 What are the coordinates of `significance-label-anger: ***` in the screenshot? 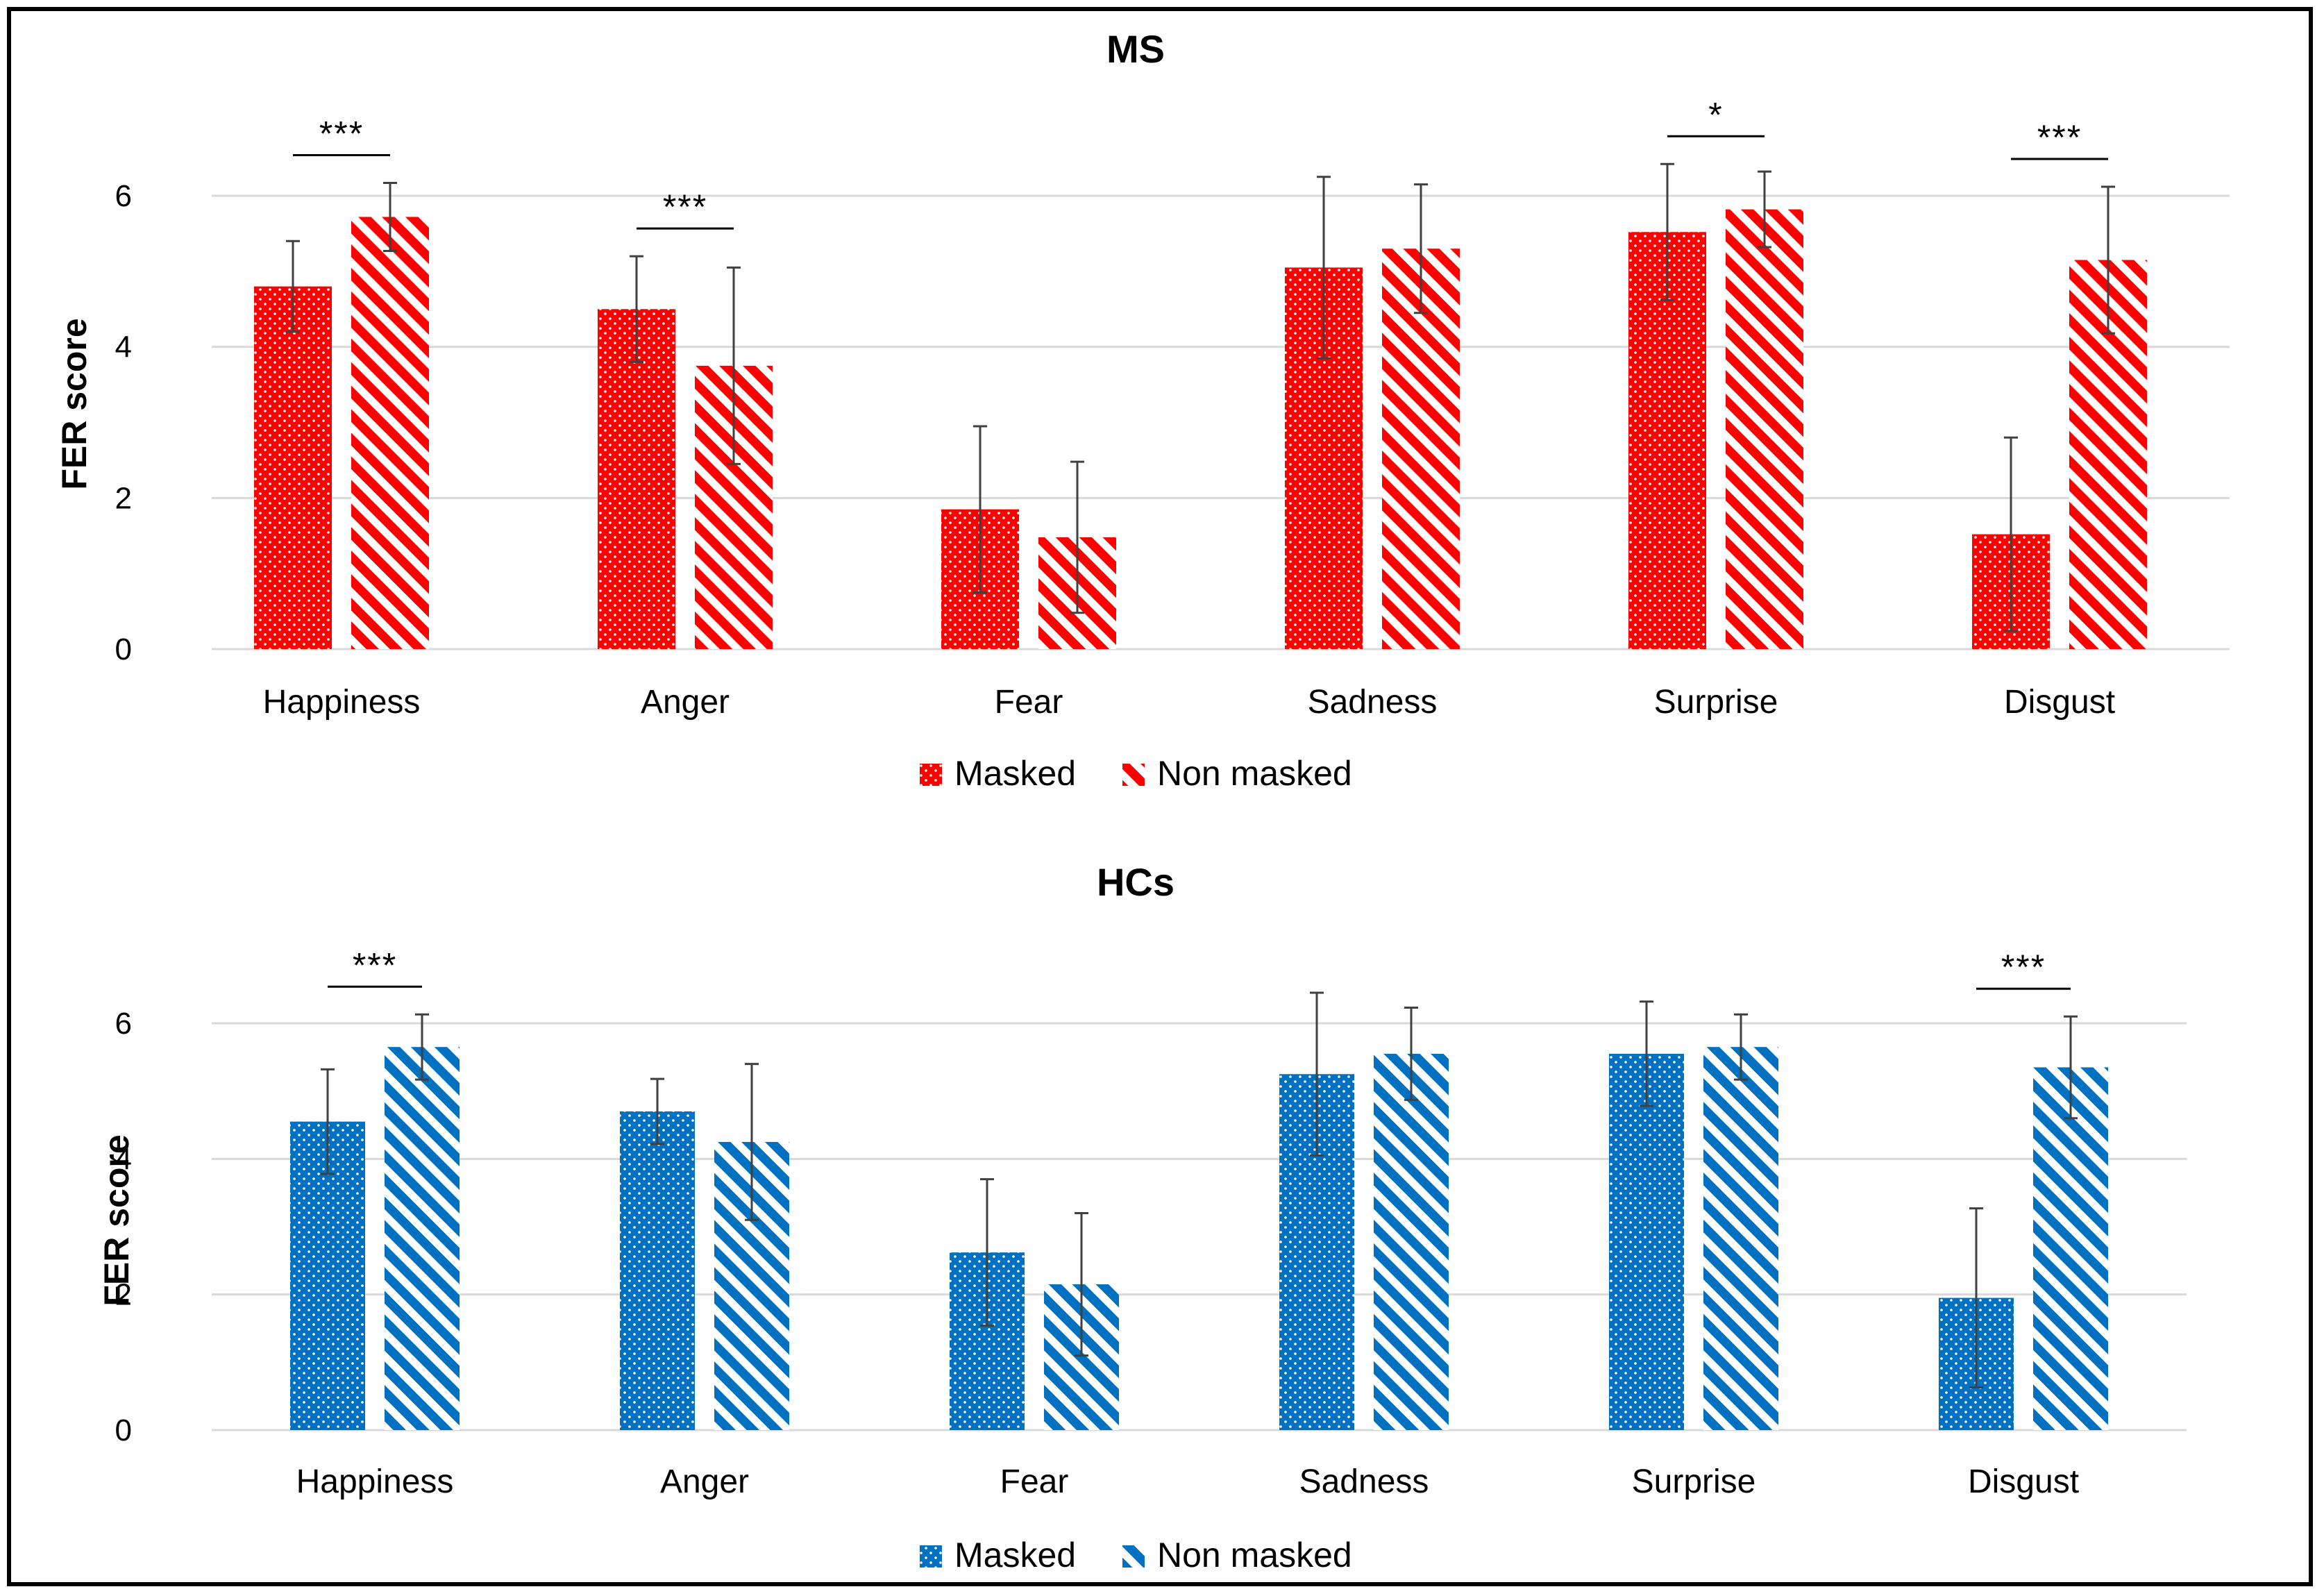 It's located at (685, 206).